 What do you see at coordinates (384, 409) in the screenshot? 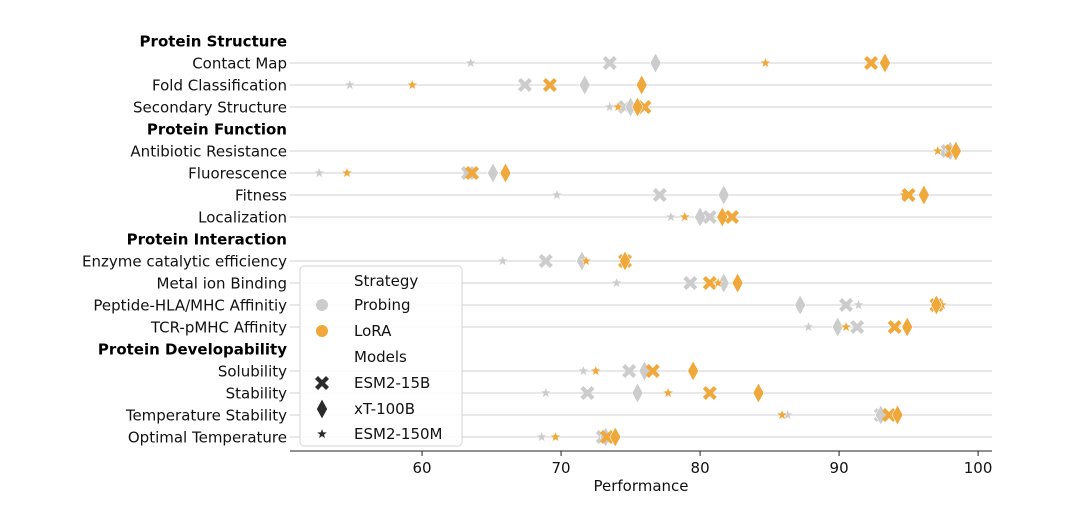
I see `legend-xt-100b-label: xT-100B` at bounding box center [384, 409].